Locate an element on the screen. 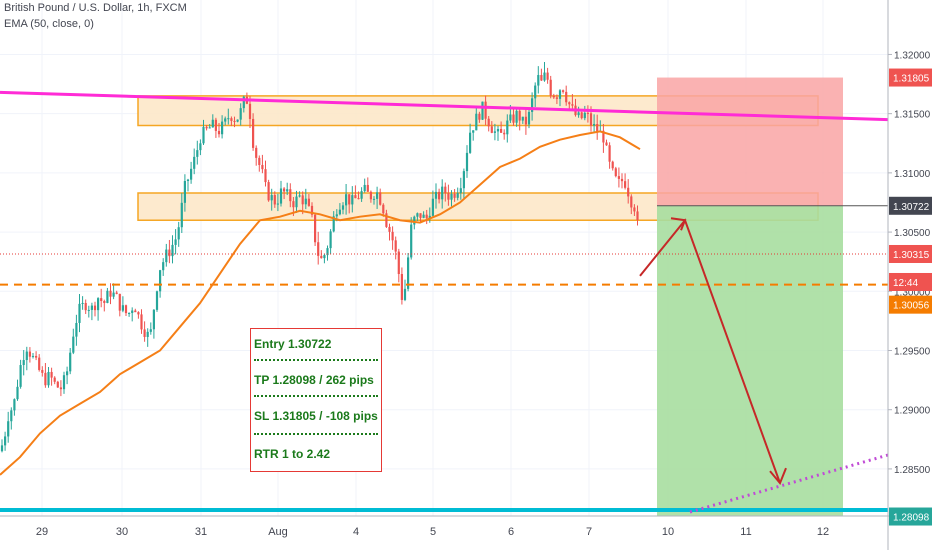 The width and height of the screenshot is (932, 550). info-divider is located at coordinates (316, 360).